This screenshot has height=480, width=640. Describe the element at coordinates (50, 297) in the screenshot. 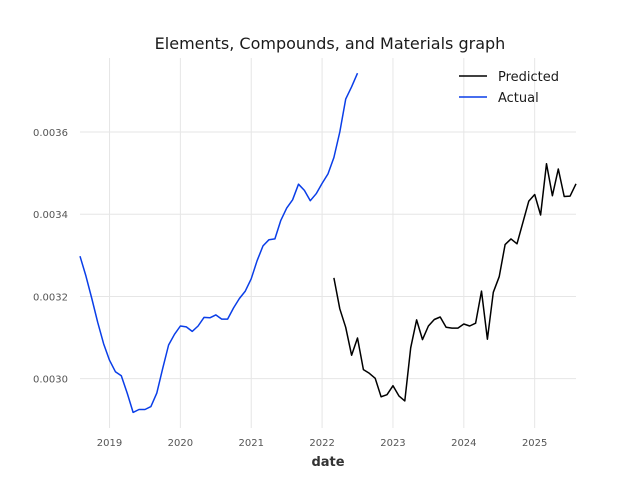

I see `y-tick-label: 0.0032` at that location.